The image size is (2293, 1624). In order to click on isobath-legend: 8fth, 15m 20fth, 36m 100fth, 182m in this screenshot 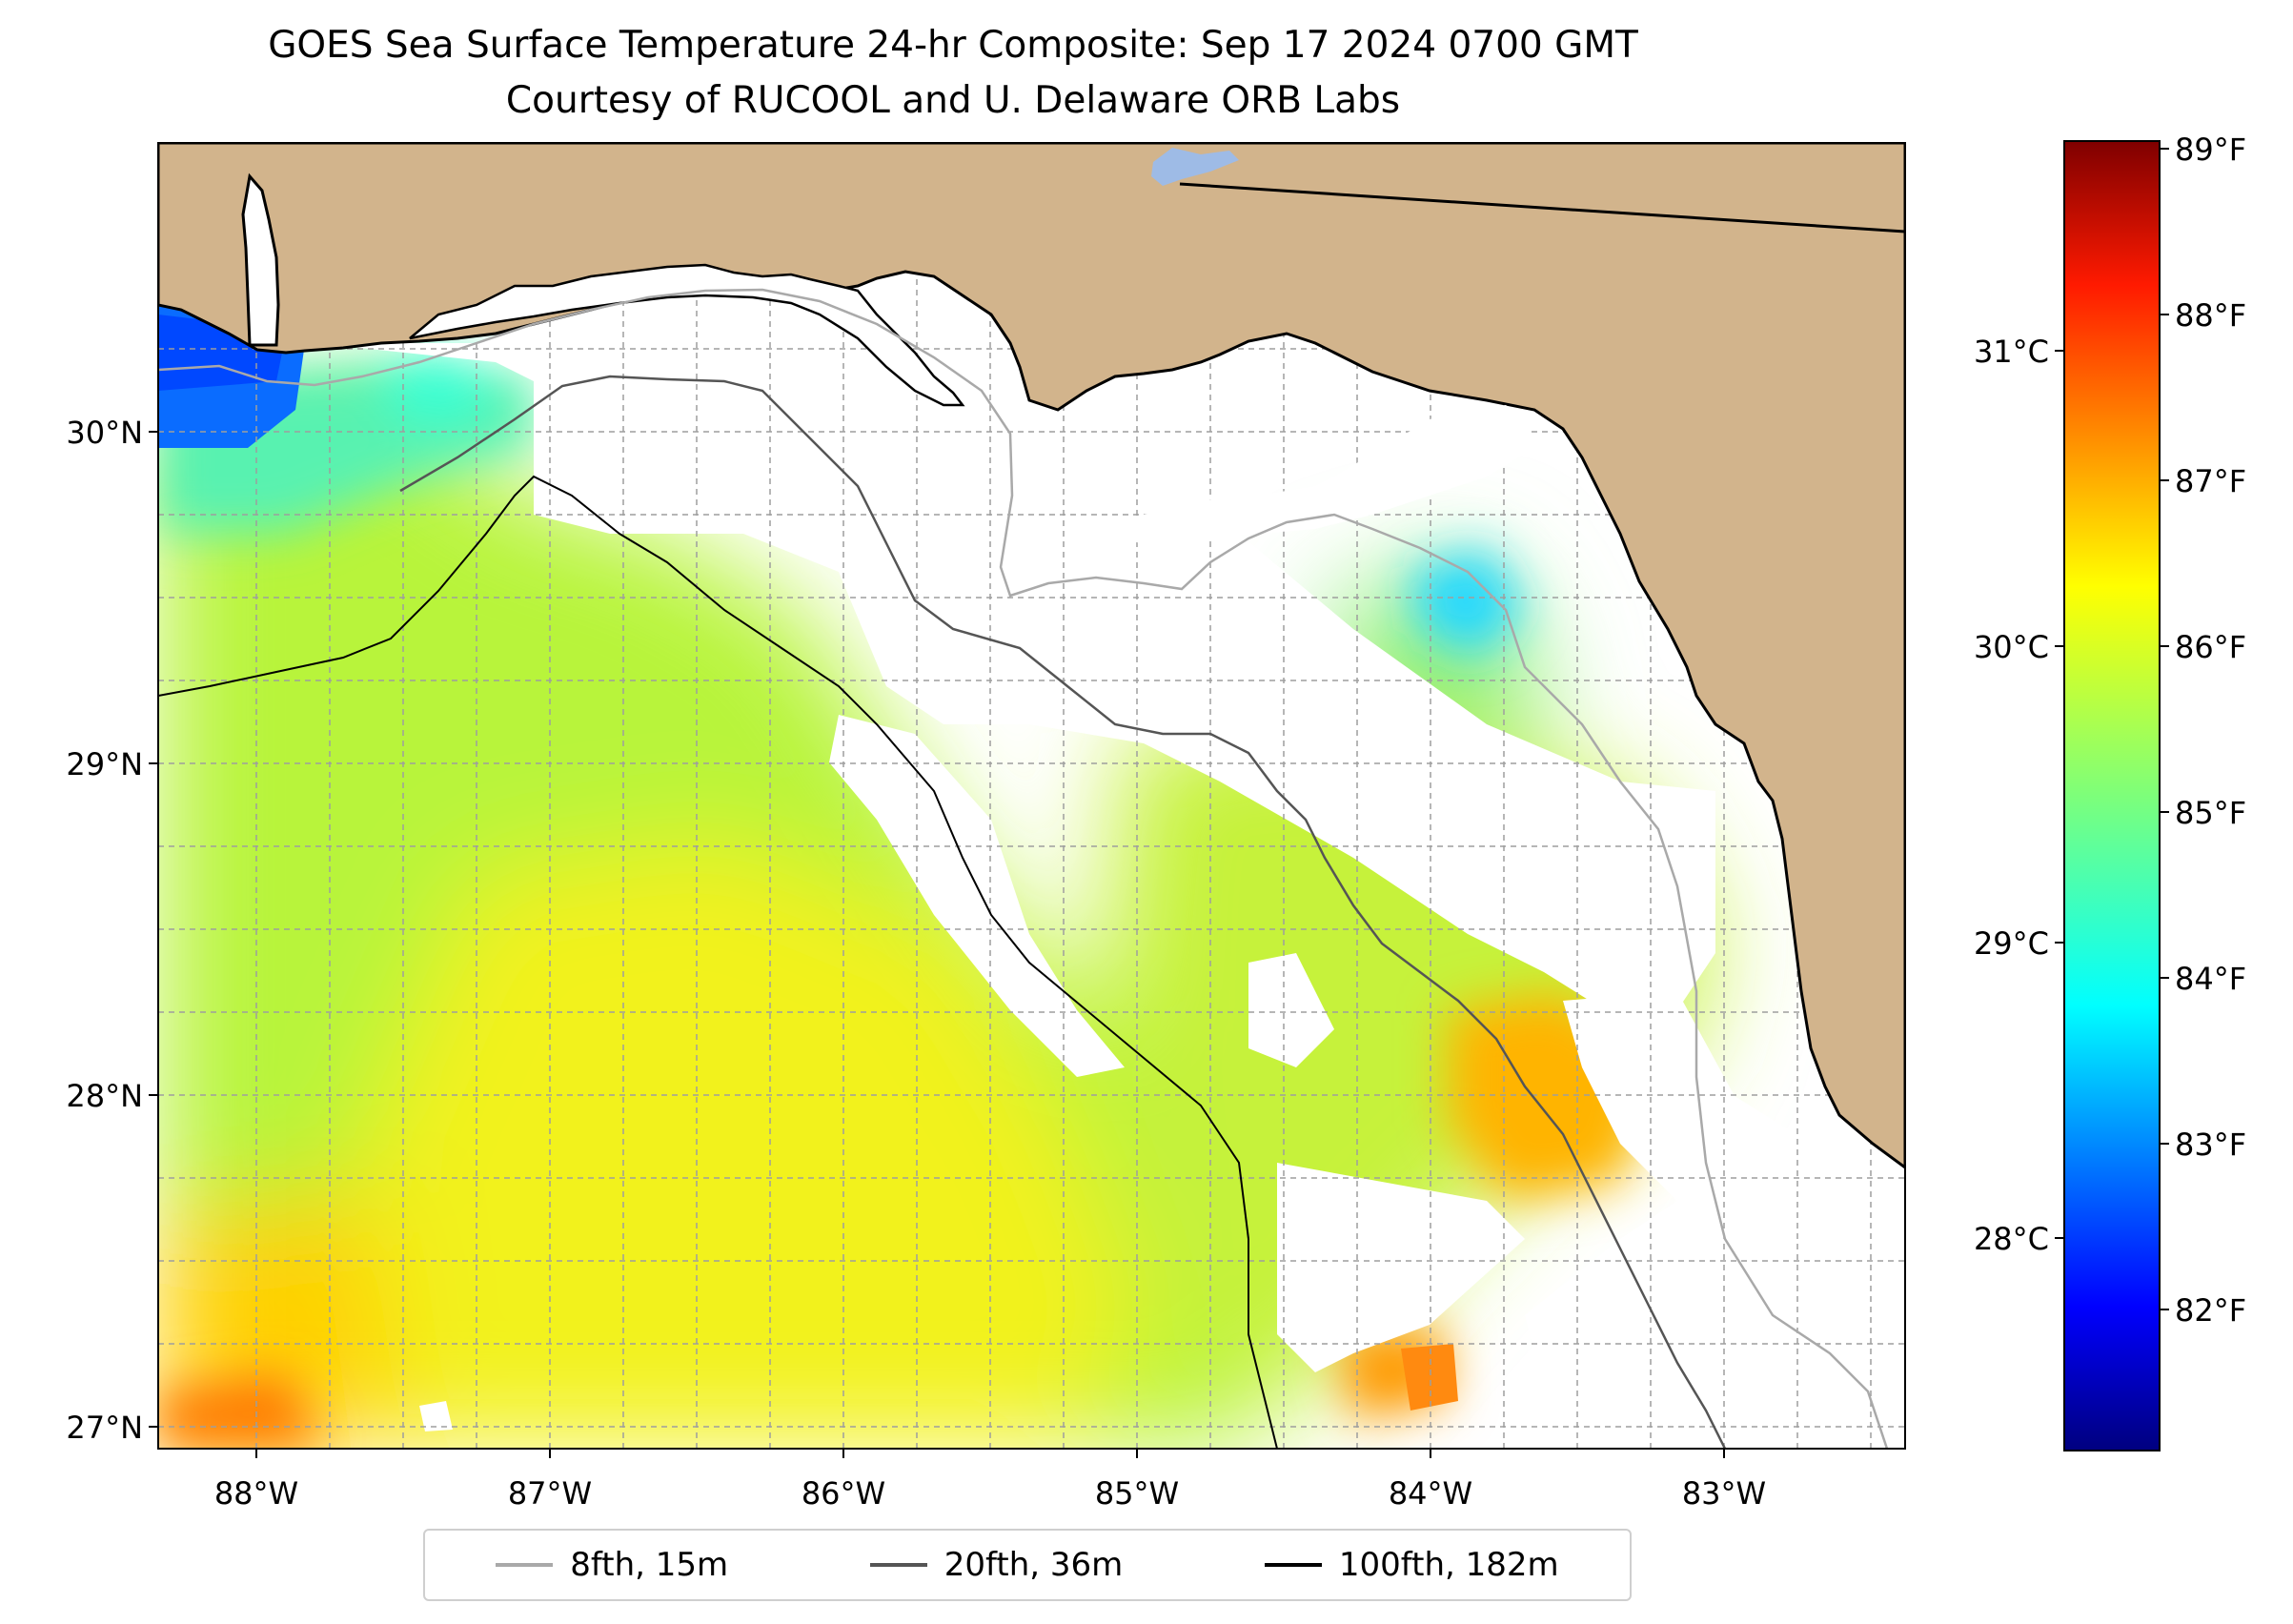, I will do `click(1027, 1565)`.